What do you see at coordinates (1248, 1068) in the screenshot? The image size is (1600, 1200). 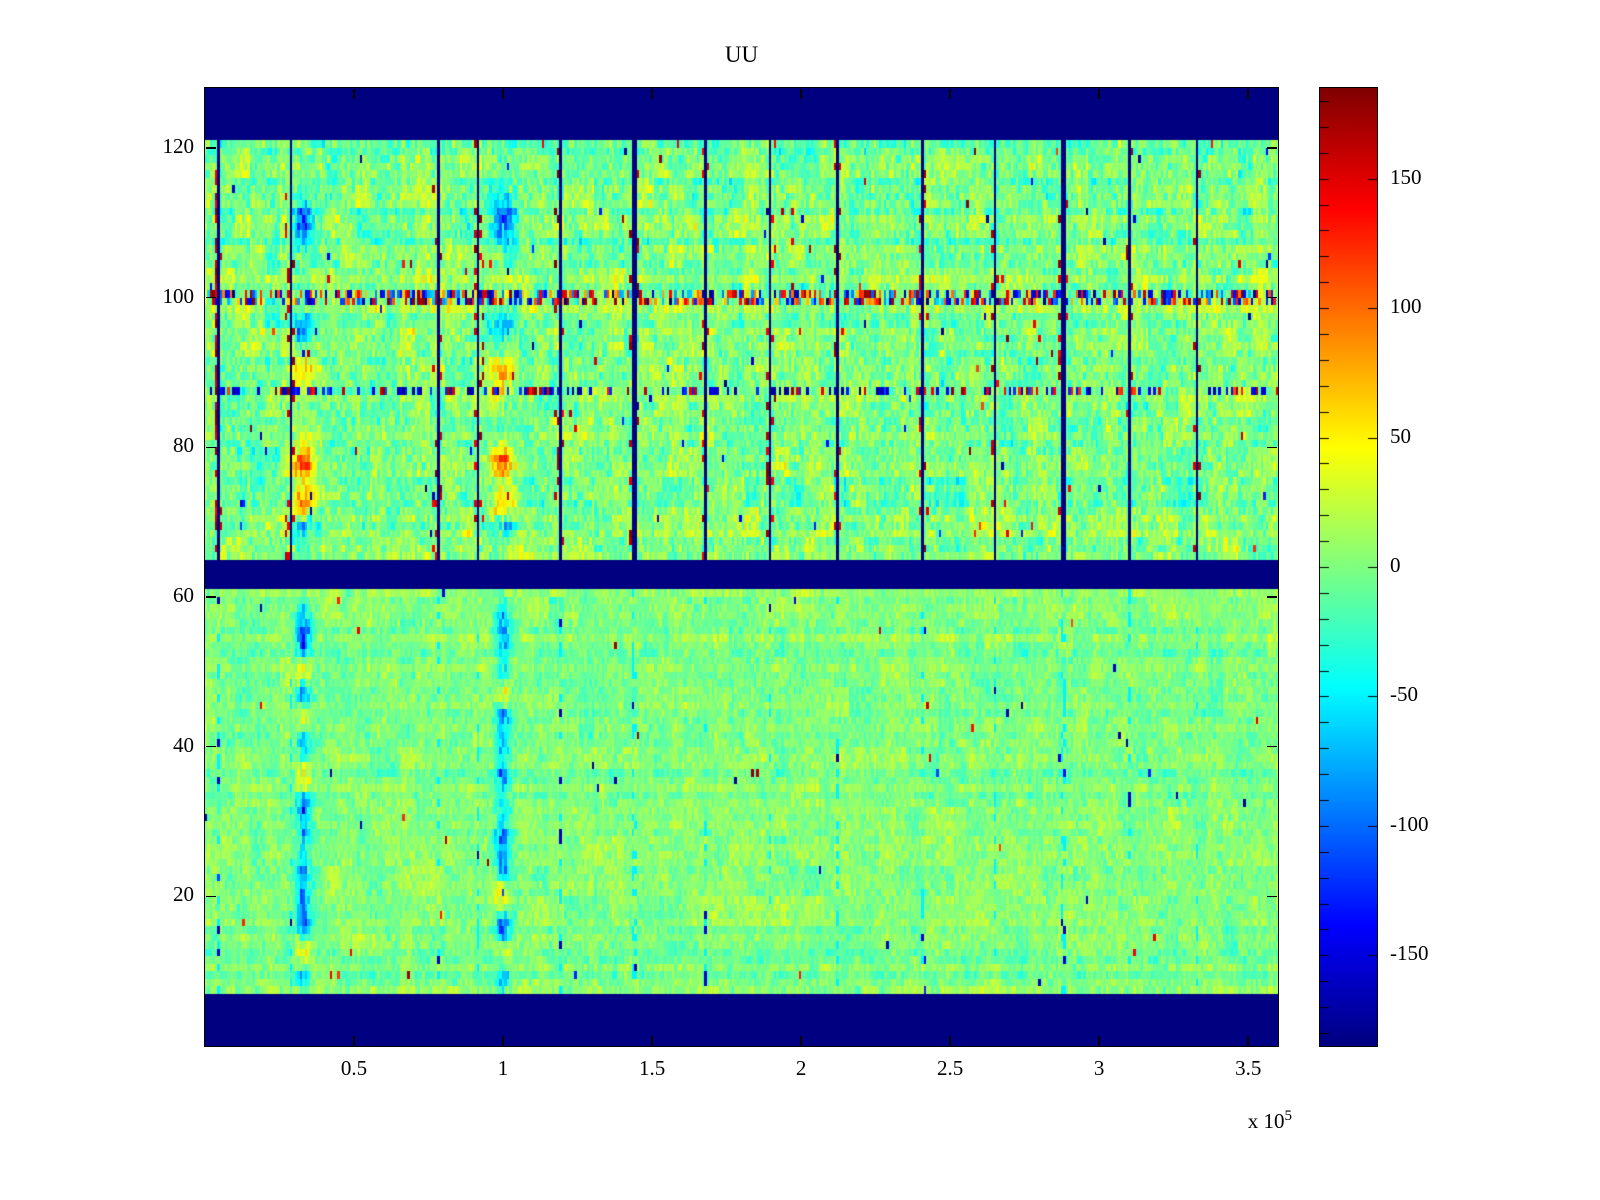 I see `x-tick-label: 3.5` at bounding box center [1248, 1068].